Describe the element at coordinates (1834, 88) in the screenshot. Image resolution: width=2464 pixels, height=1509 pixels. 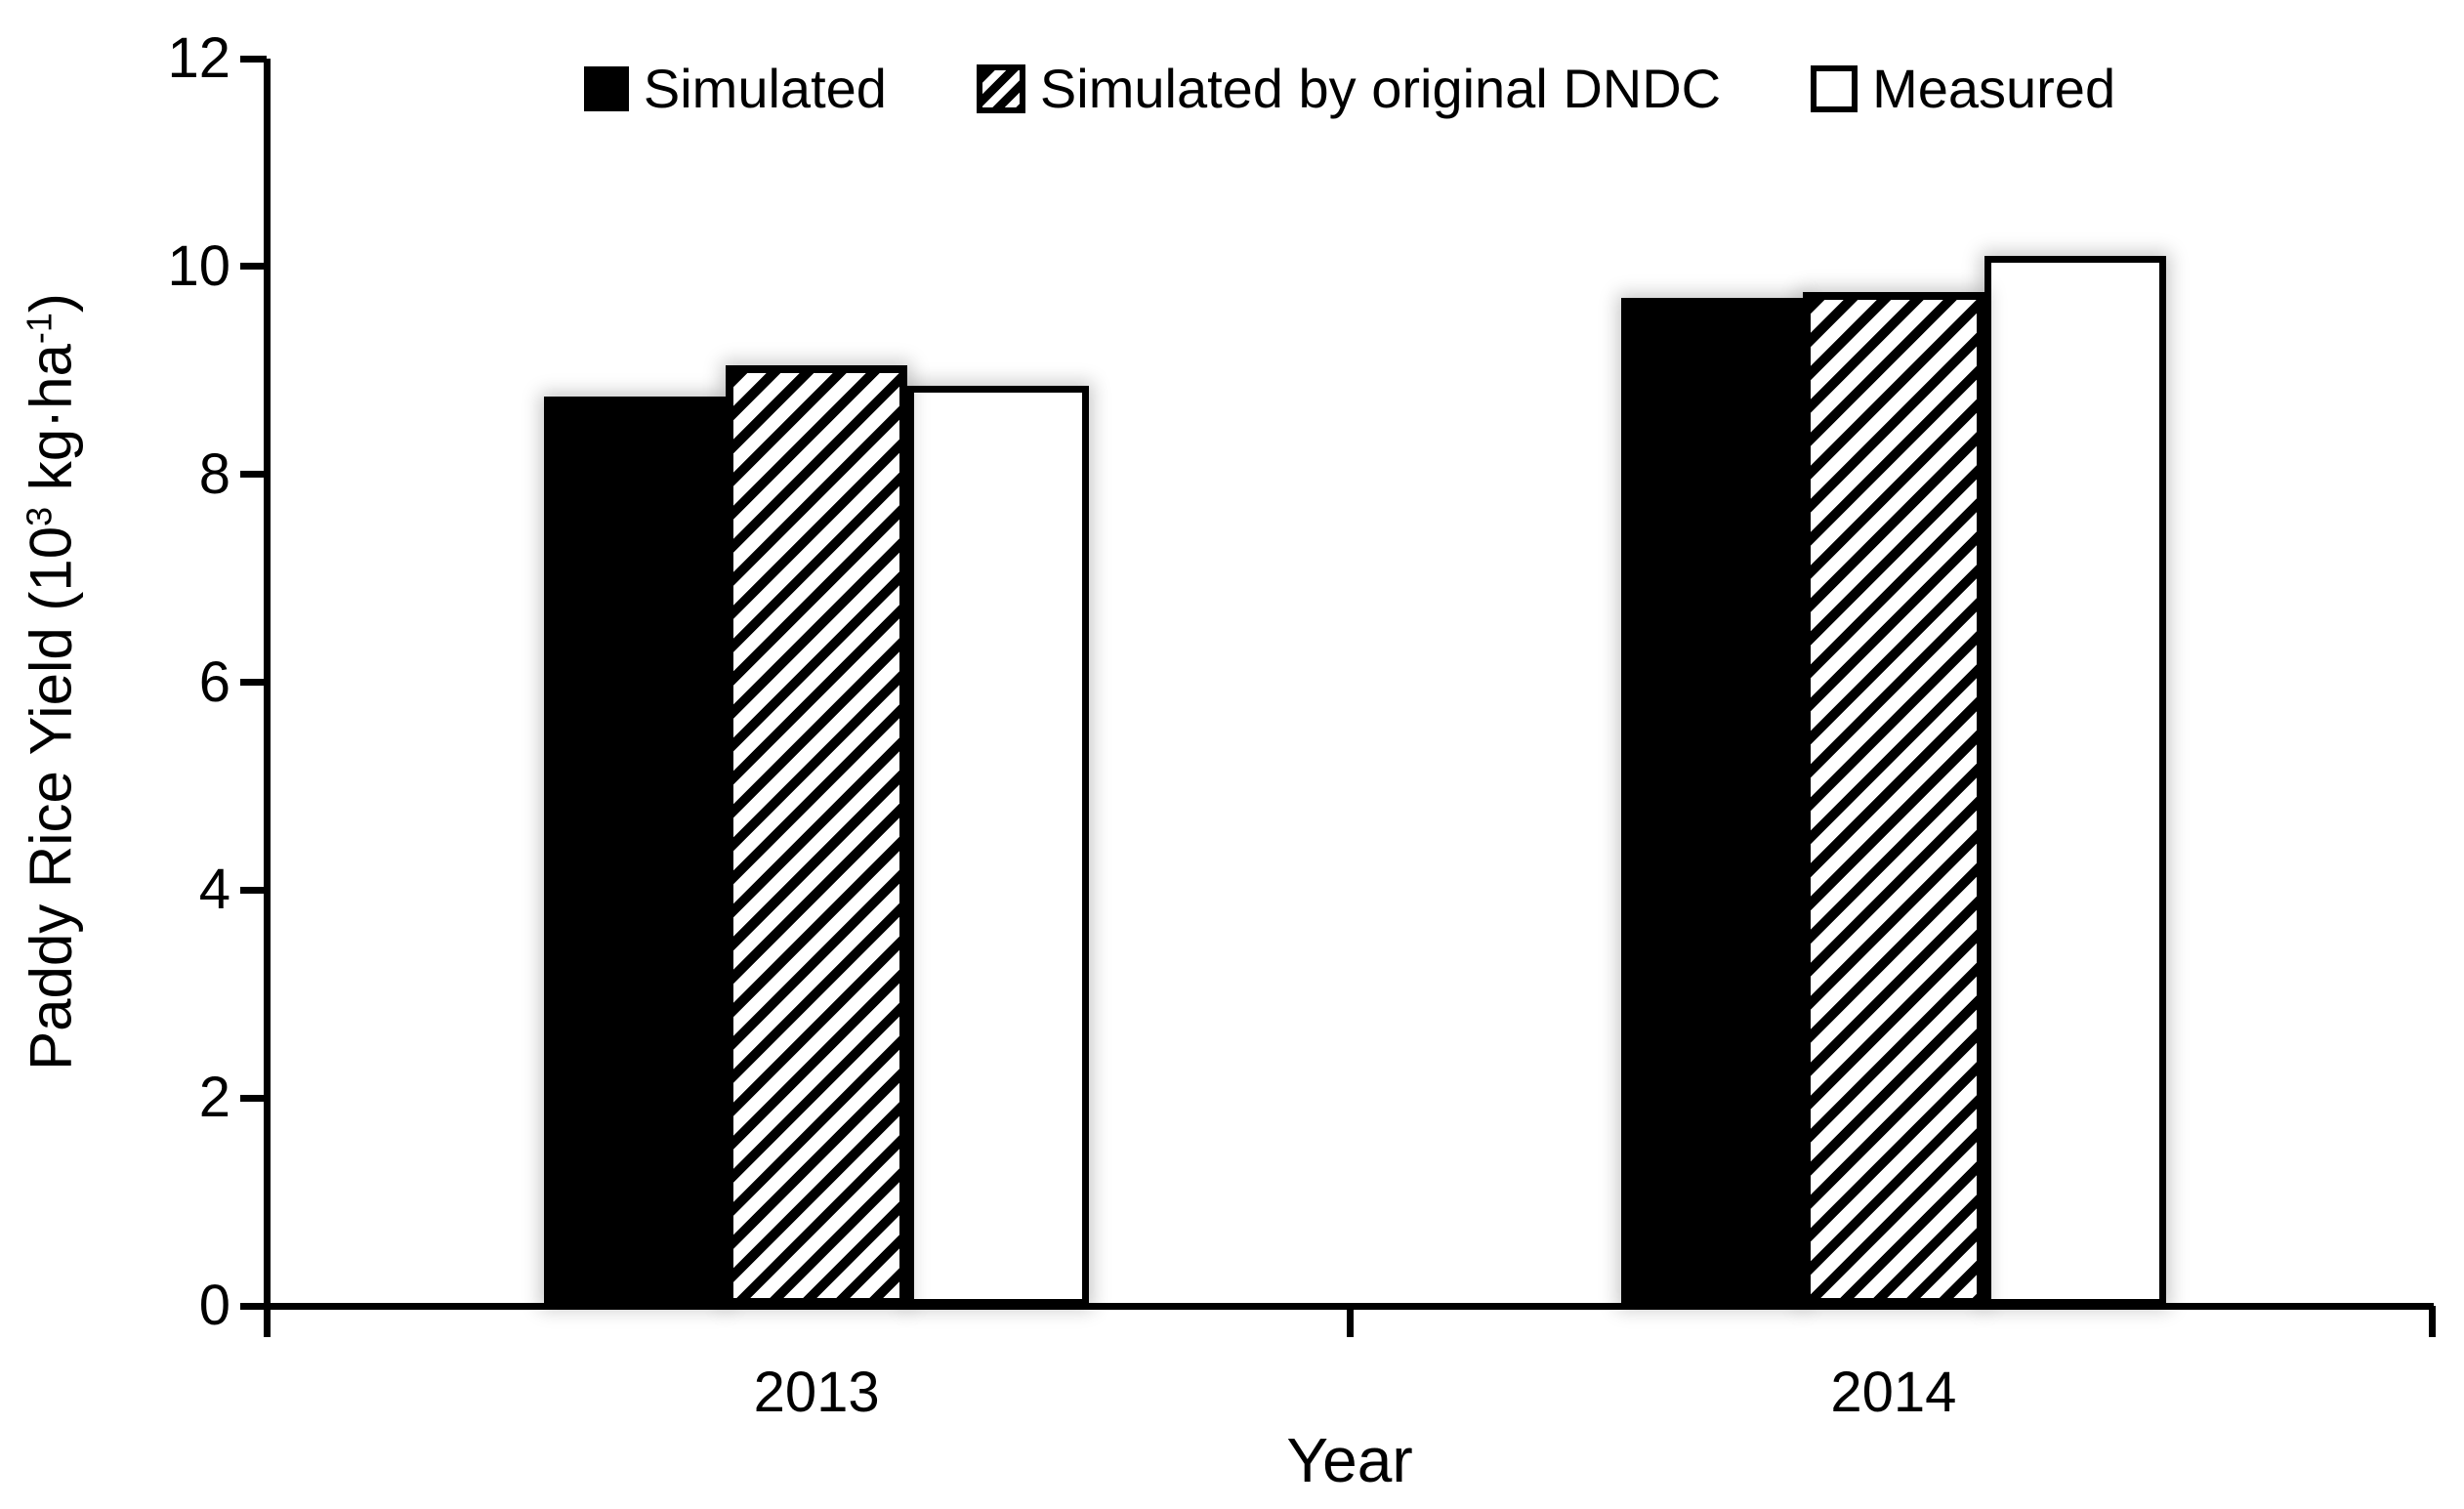
I see `legend-swatch-white-outline-icon` at that location.